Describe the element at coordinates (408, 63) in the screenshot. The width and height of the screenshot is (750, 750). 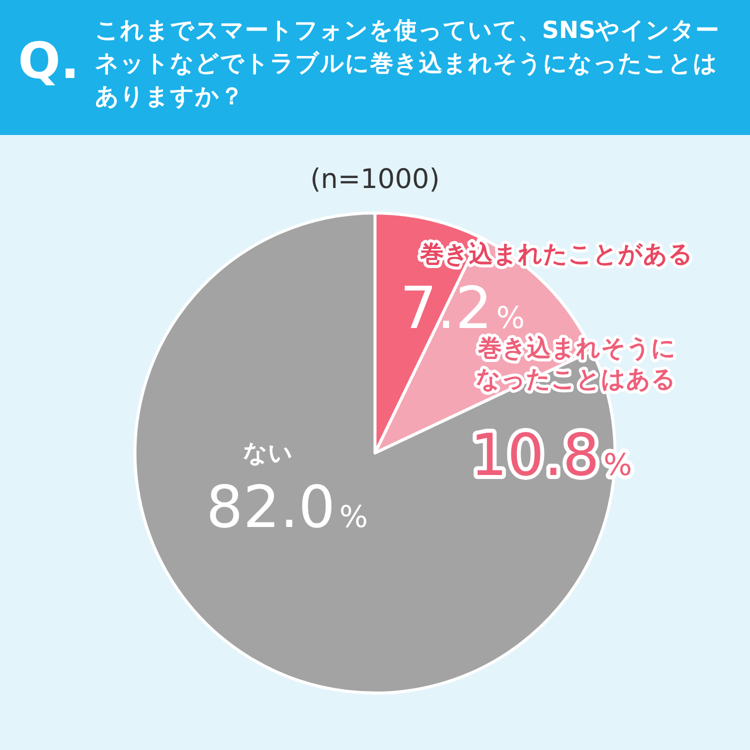
I see `chart-title: これまでスマートフォンを使っていて、SNSやインターネットなどでトラブルに巻き込まれそうになったことはありますか？` at that location.